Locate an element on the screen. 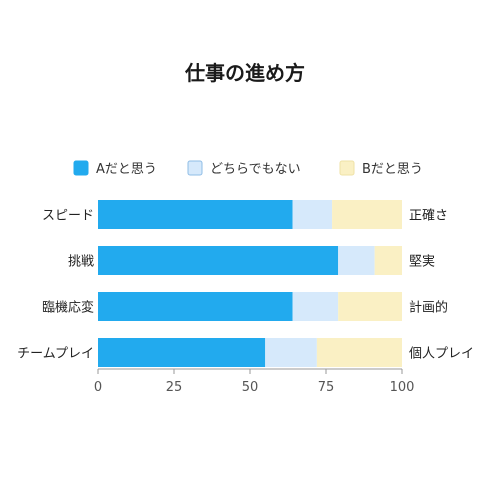 This screenshot has height=500, width=500. x-tick-label-1: 0 is located at coordinates (98, 387).